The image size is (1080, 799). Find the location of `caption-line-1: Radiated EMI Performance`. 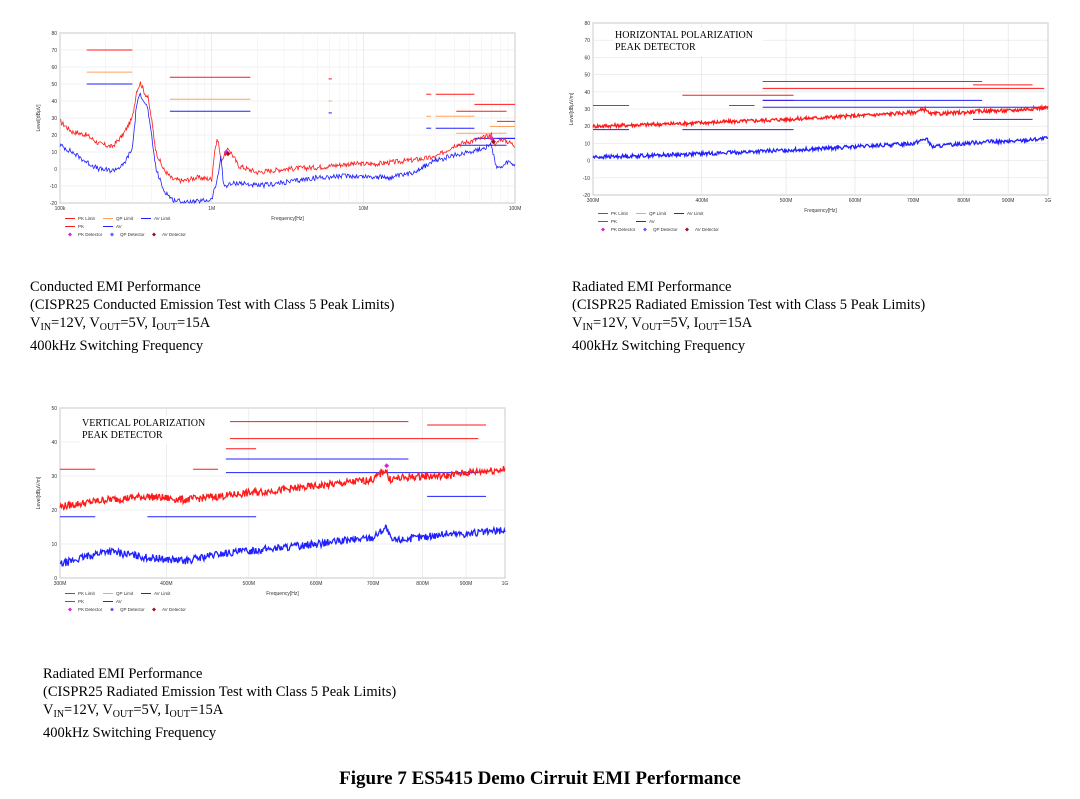

caption-line-1: Radiated EMI Performance is located at coordinates (123, 674).